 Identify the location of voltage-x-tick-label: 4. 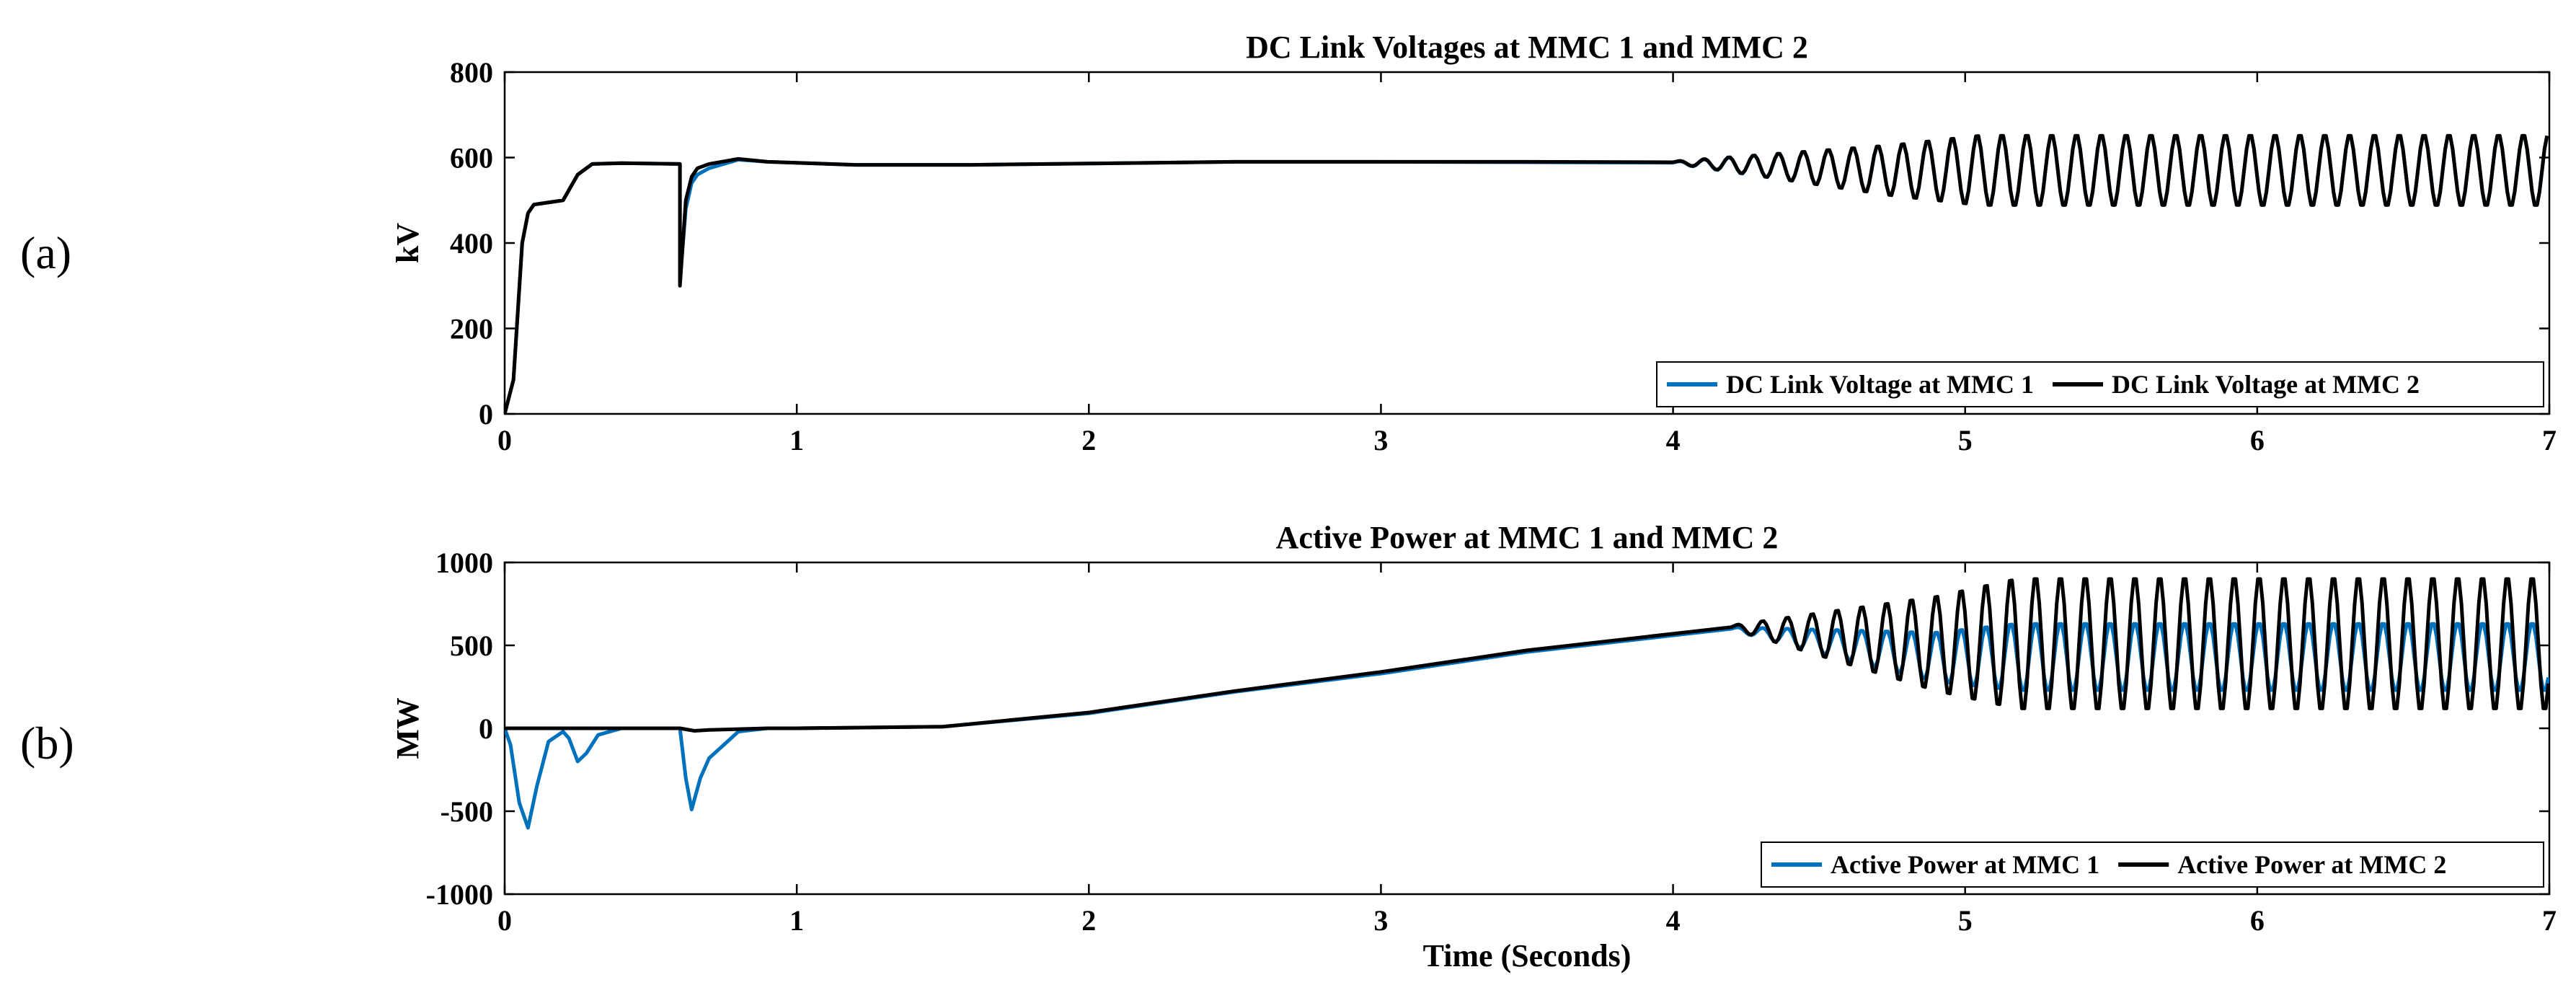
(1673, 440).